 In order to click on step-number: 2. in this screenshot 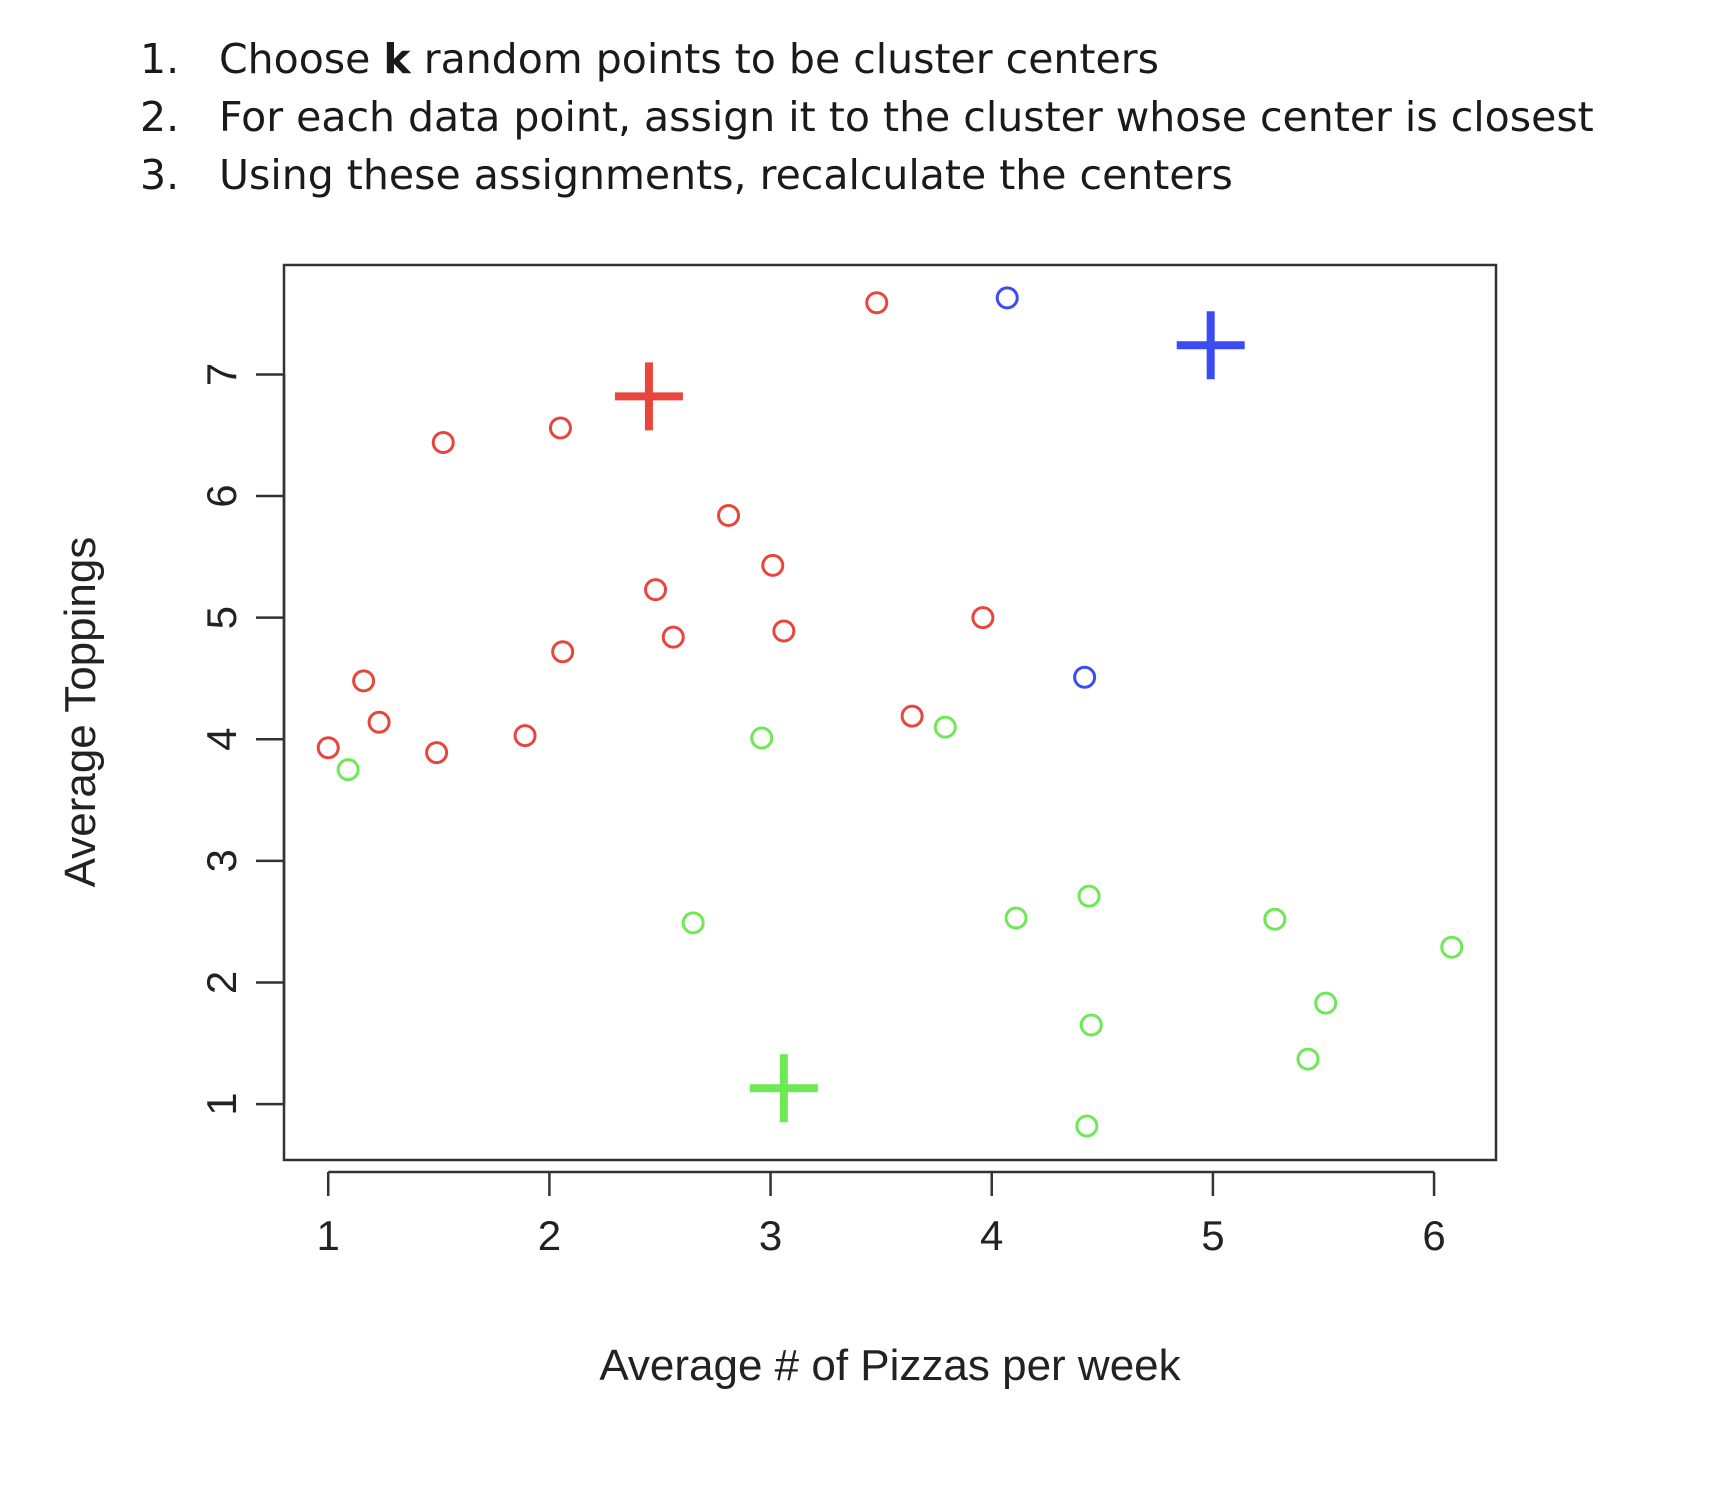, I will do `click(160, 117)`.